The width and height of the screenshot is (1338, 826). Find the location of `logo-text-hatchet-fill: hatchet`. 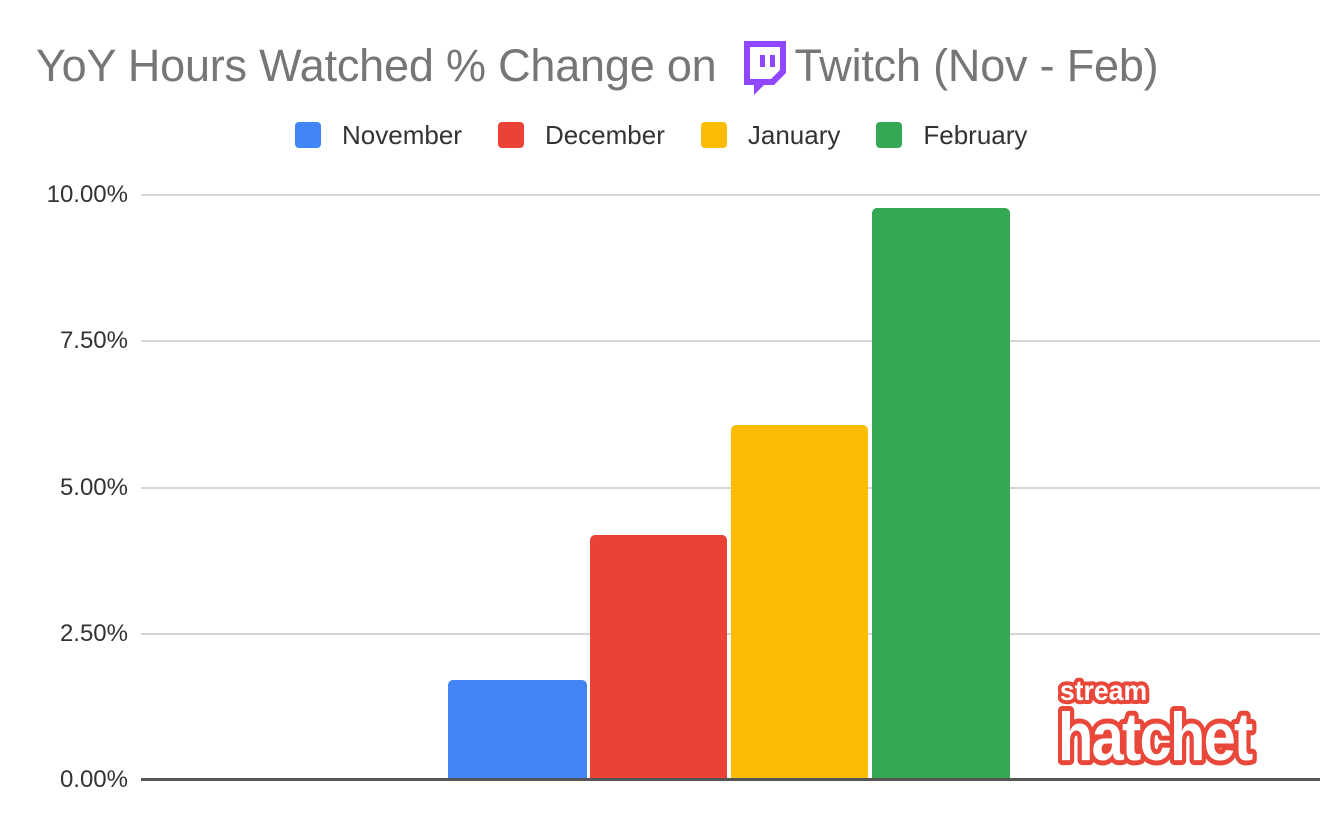

logo-text-hatchet-fill: hatchet is located at coordinates (1155, 734).